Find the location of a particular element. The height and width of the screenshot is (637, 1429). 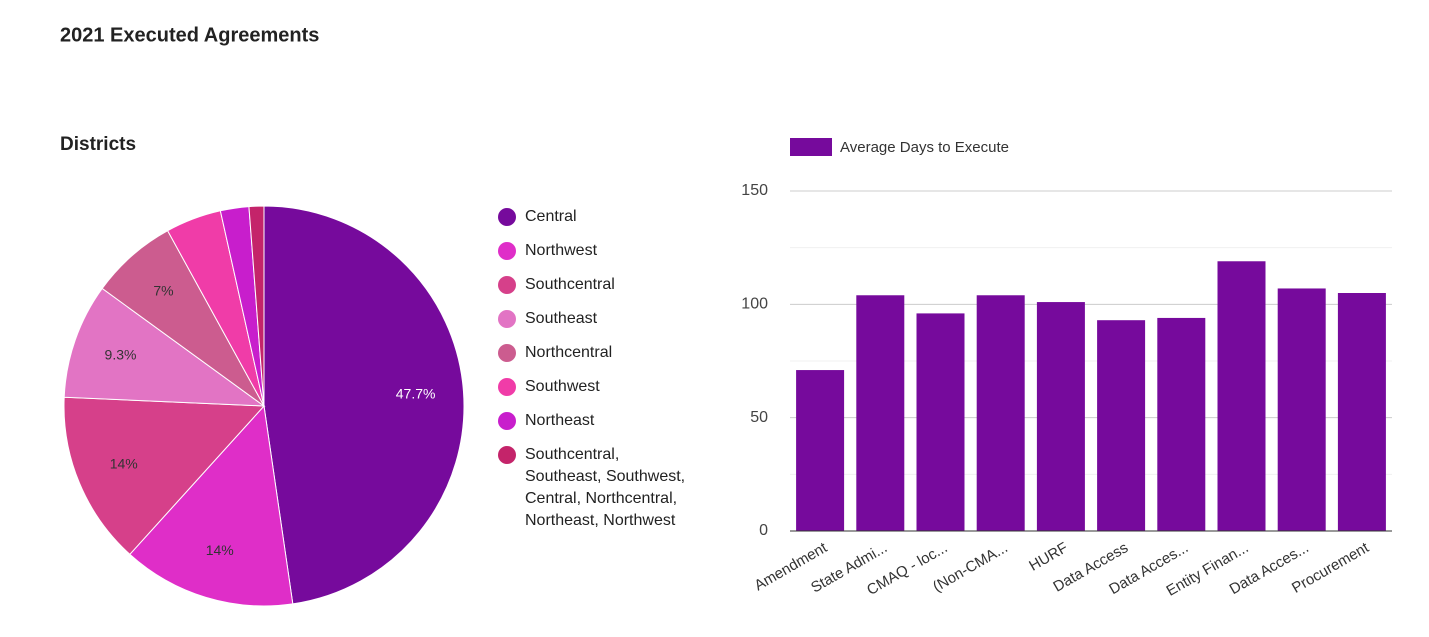

legend-item: Northwest is located at coordinates (598, 251).